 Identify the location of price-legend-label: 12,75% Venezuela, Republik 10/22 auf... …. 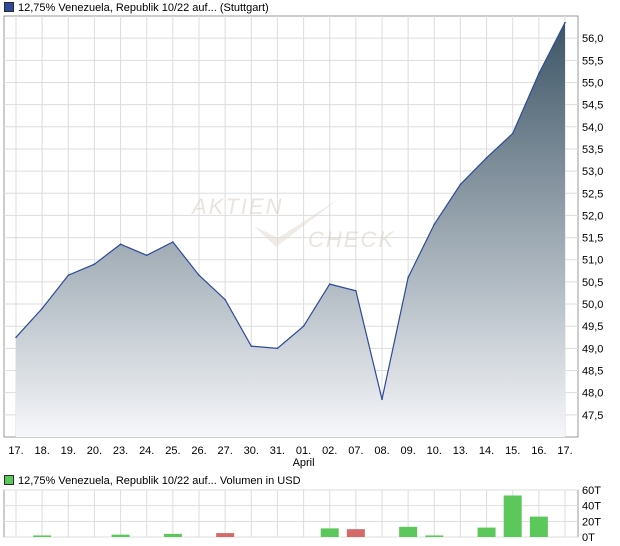
(143, 8).